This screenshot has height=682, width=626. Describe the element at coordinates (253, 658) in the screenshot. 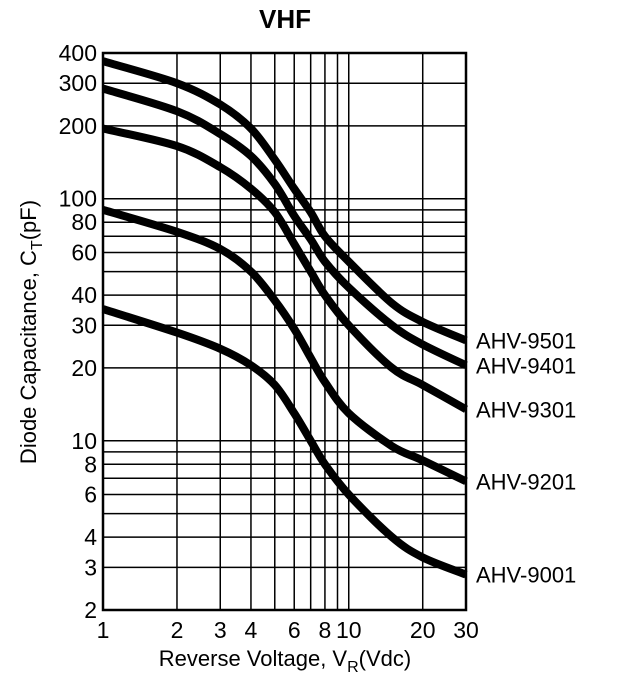

I see `x-axis-label-main: Reverse Voltage, V` at that location.